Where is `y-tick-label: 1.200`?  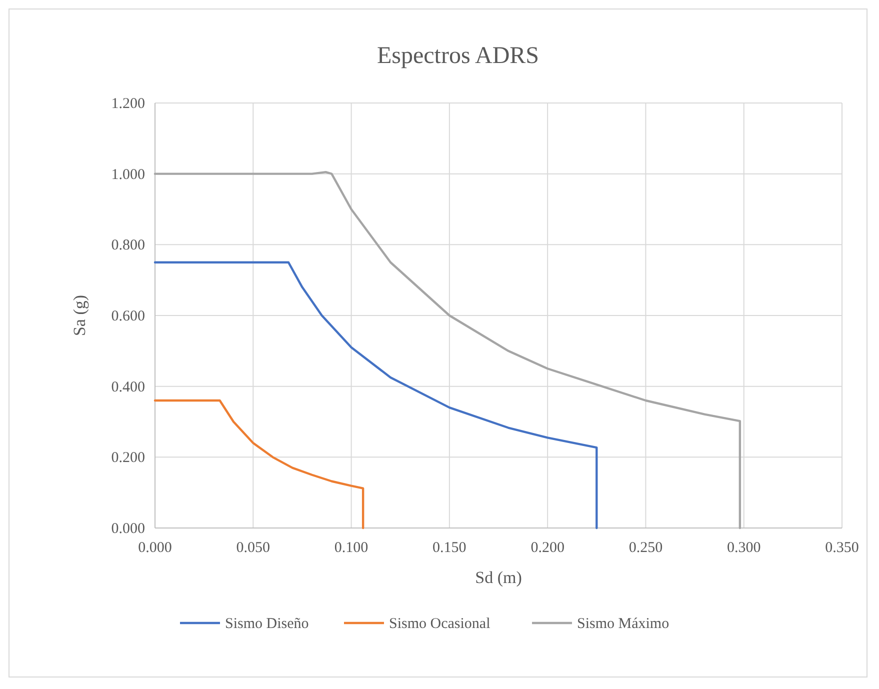 y-tick-label: 1.200 is located at coordinates (128, 104).